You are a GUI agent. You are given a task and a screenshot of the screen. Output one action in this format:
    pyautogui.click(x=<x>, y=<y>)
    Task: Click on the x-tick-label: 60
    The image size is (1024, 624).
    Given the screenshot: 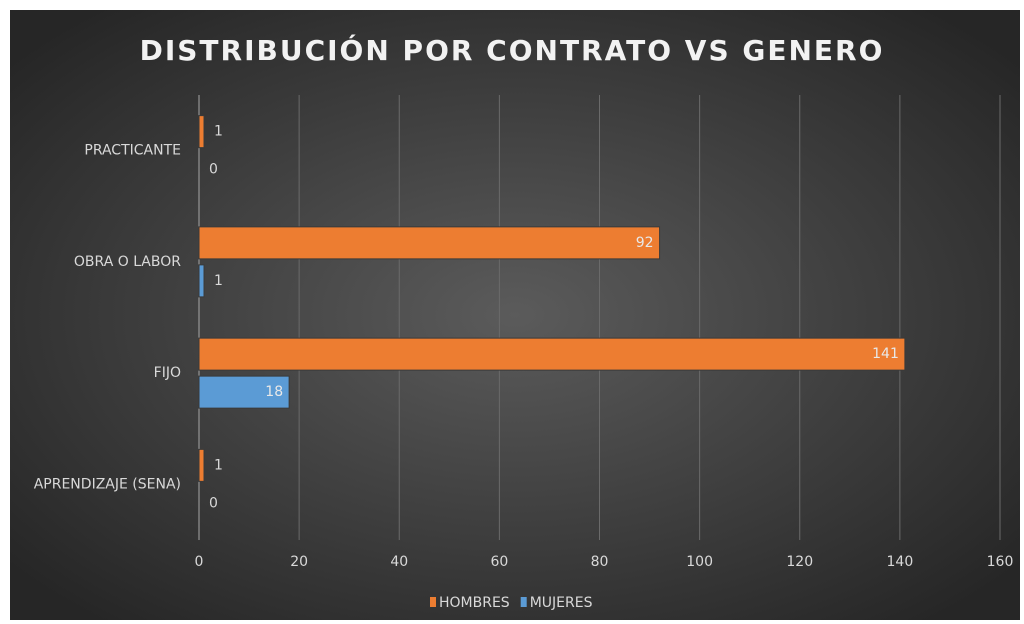 What is the action you would take?
    pyautogui.click(x=499, y=562)
    